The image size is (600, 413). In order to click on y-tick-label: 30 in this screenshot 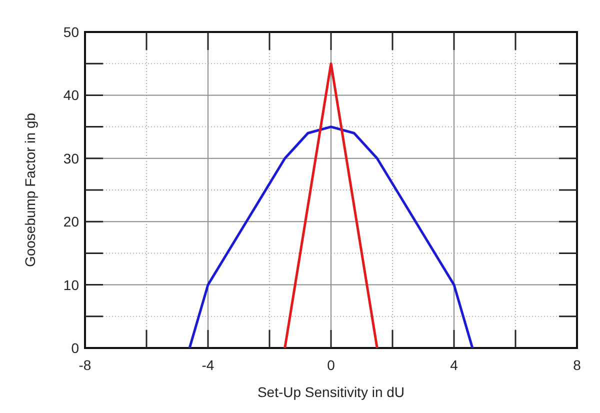, I will do `click(71, 158)`.